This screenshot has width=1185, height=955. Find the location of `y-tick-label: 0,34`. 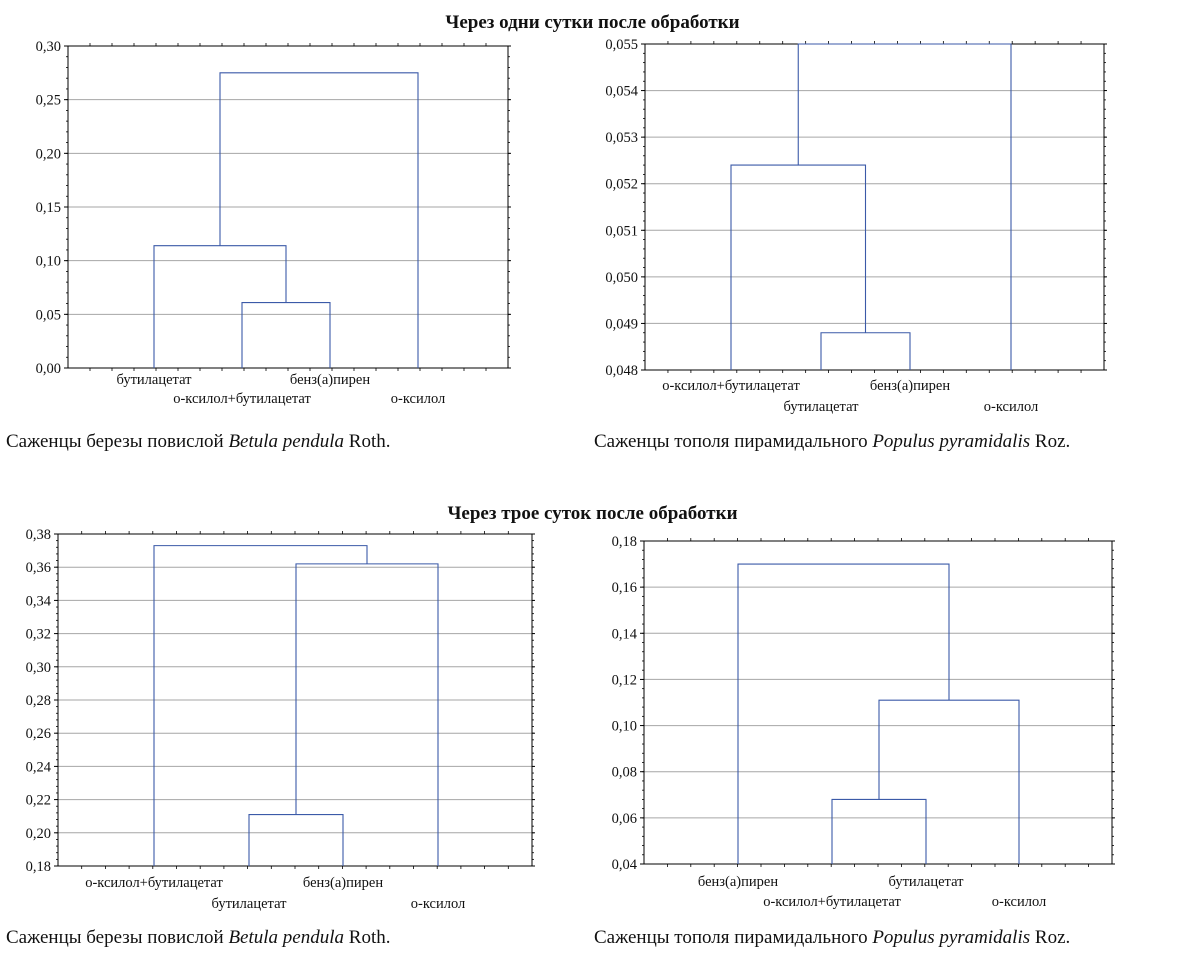

y-tick-label: 0,34 is located at coordinates (39, 601).